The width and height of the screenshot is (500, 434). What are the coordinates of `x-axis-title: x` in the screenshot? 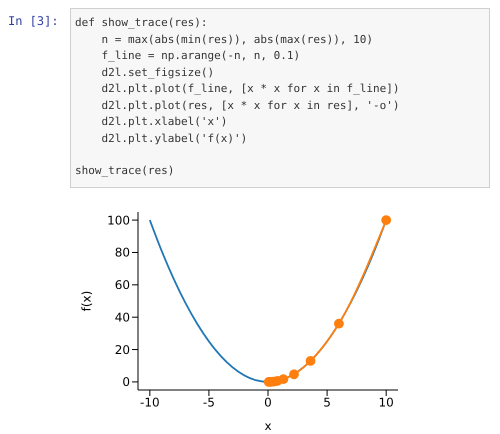 It's located at (268, 426).